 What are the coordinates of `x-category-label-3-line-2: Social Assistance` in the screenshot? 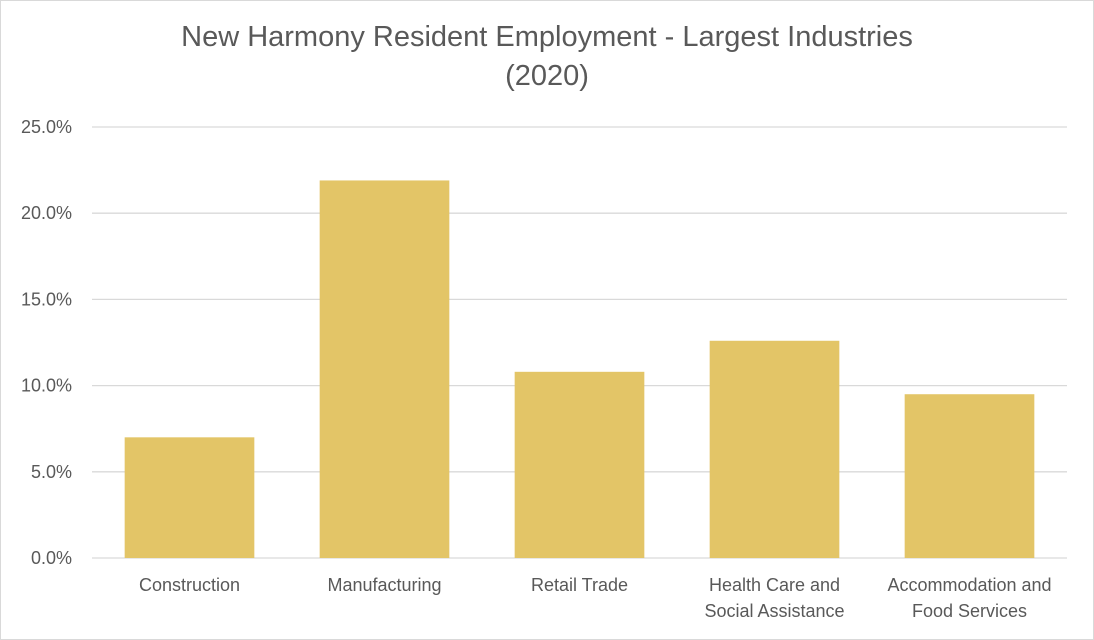 It's located at (774, 611).